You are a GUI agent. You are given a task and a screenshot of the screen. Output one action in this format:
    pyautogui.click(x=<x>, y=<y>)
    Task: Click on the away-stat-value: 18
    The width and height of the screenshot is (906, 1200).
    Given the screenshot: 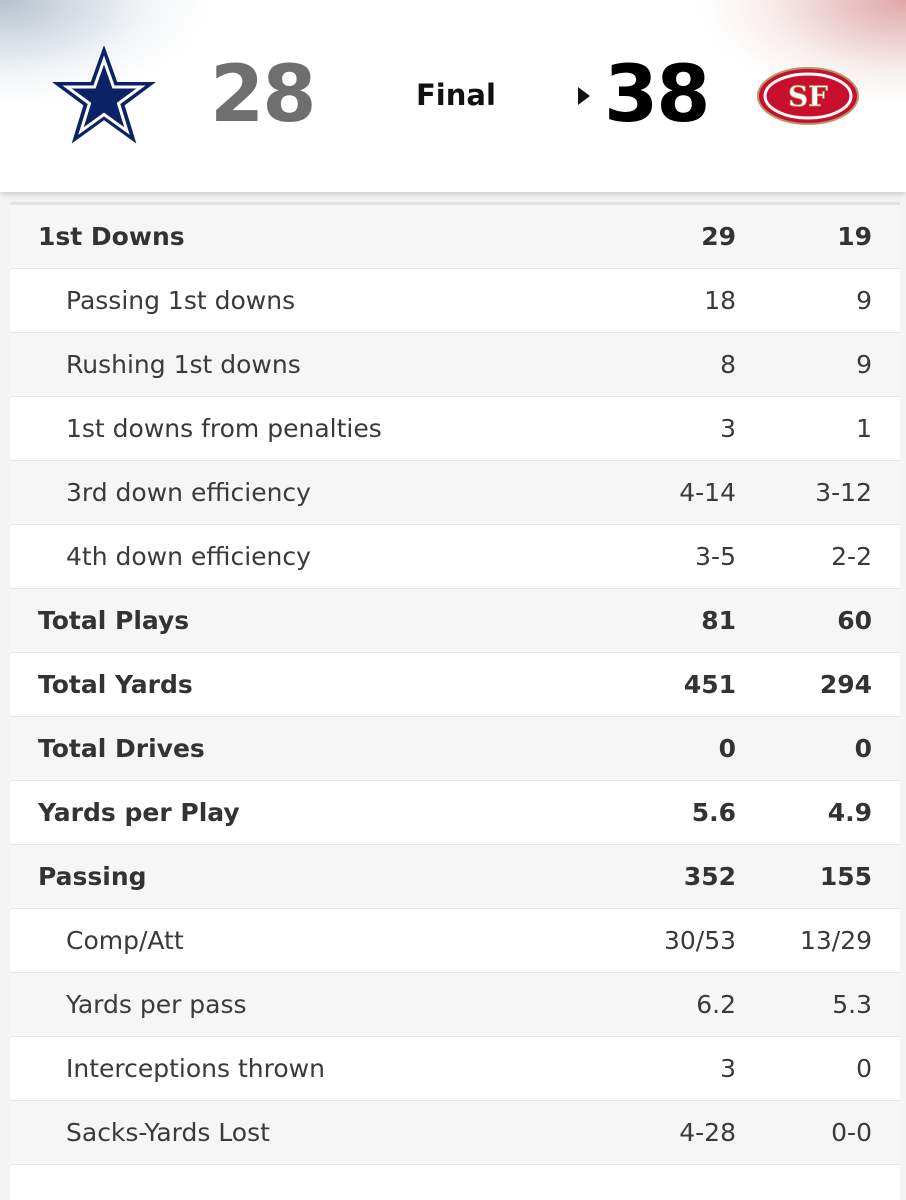 What is the action you would take?
    pyautogui.click(x=720, y=300)
    